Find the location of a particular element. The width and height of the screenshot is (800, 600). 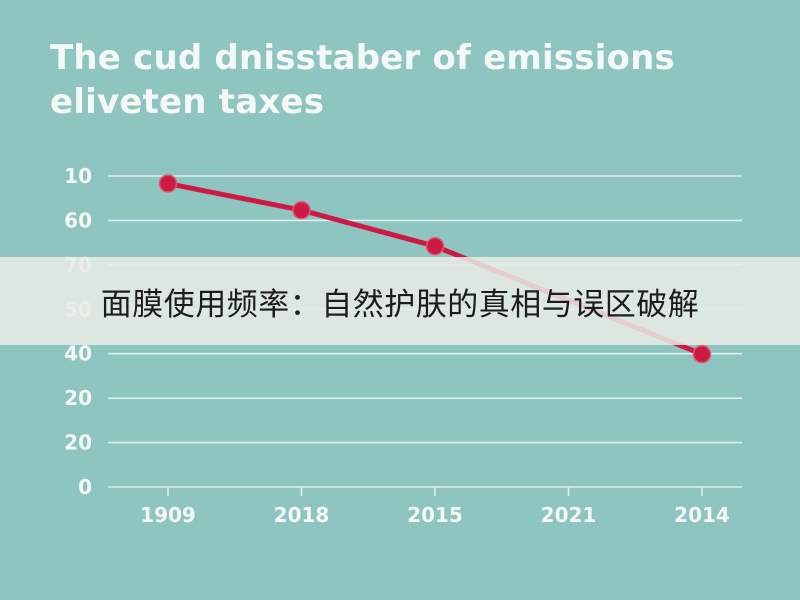

y-tick-label: 60 is located at coordinates (78, 220).